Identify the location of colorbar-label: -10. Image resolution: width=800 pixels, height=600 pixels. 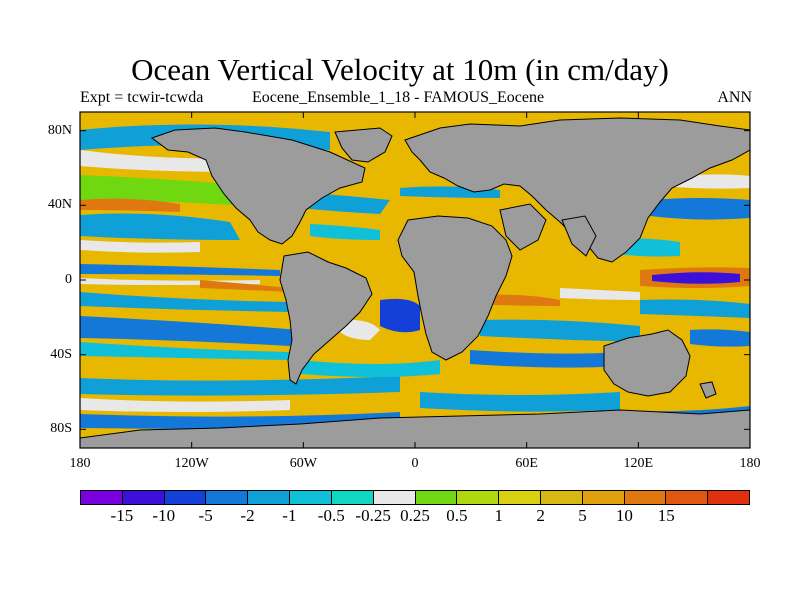
(164, 515).